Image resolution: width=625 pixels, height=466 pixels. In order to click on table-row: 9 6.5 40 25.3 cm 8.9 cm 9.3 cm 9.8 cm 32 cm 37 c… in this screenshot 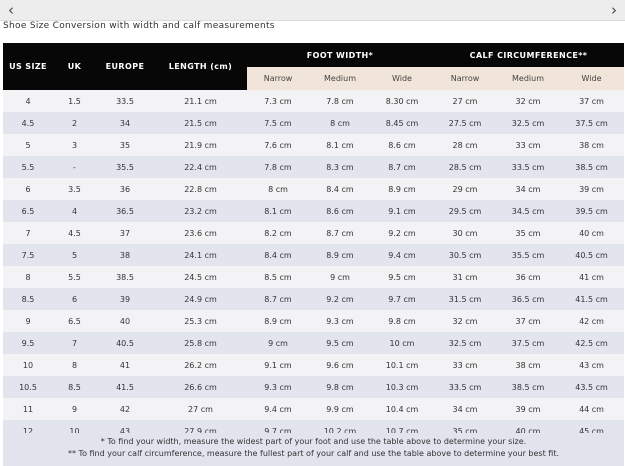, I will do `click(314, 321)`.